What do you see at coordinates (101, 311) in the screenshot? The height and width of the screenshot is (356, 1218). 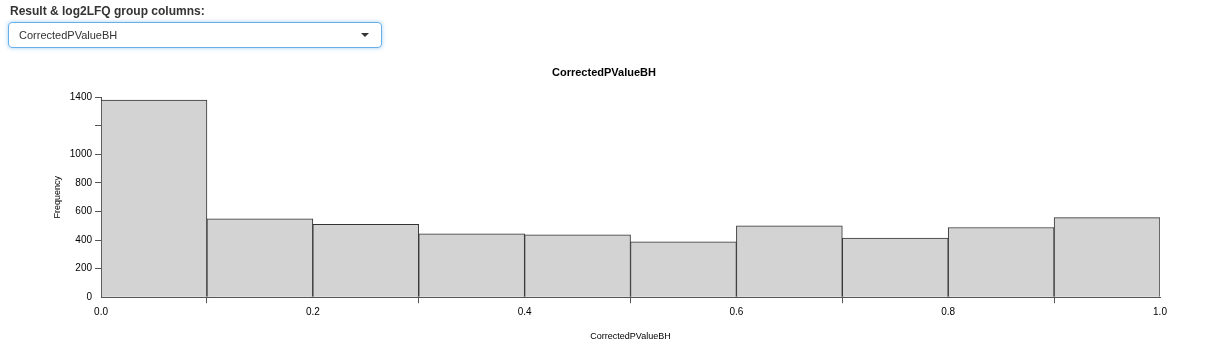 I see `x-tick-label: 0.0` at bounding box center [101, 311].